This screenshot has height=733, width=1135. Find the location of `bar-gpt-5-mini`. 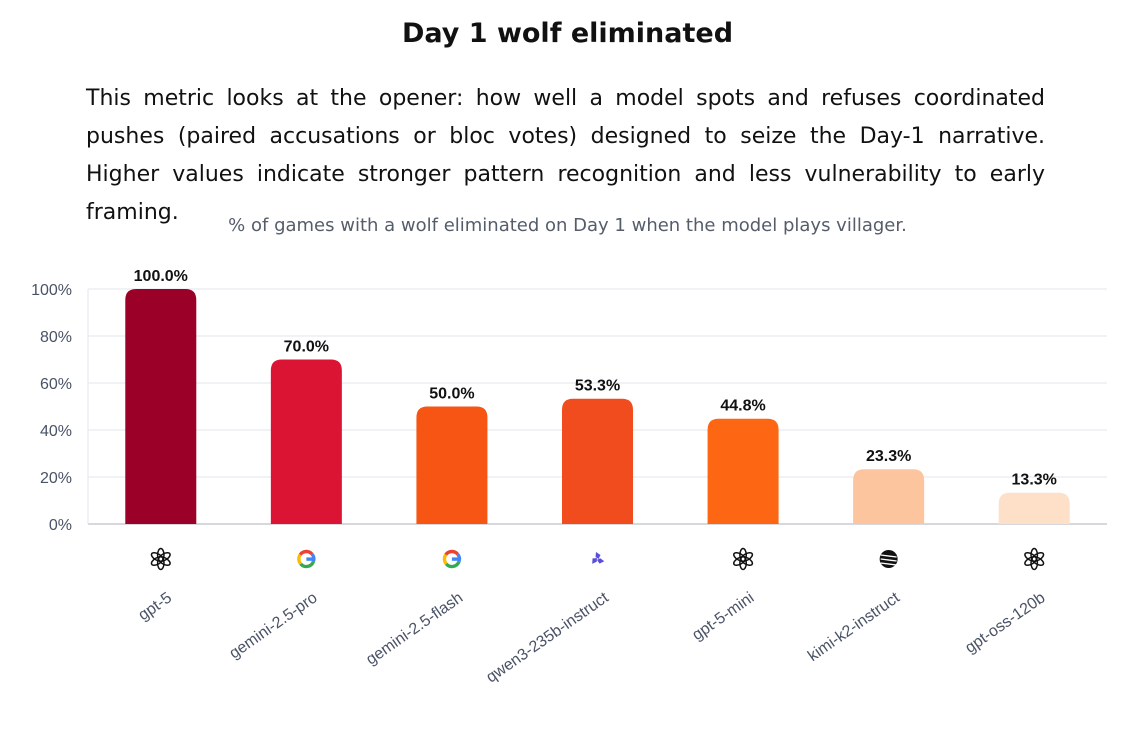

bar-gpt-5-mini is located at coordinates (743, 471).